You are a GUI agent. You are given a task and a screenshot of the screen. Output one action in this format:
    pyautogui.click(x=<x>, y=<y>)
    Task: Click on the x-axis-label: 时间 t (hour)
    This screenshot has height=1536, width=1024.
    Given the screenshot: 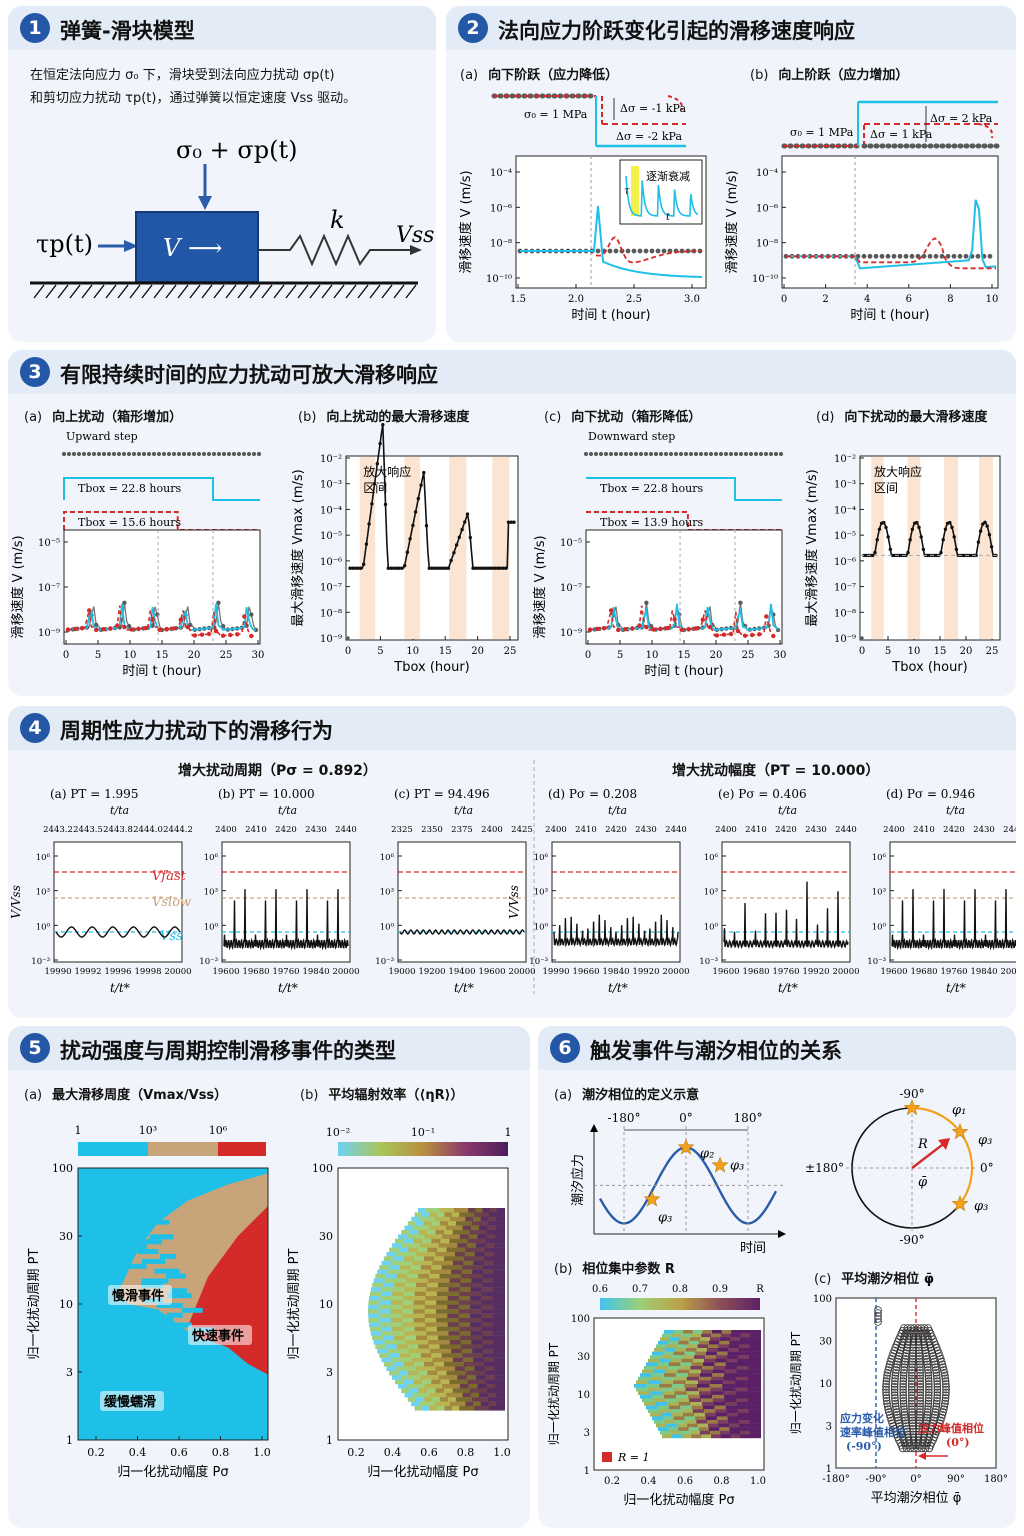 What is the action you would take?
    pyautogui.click(x=610, y=315)
    